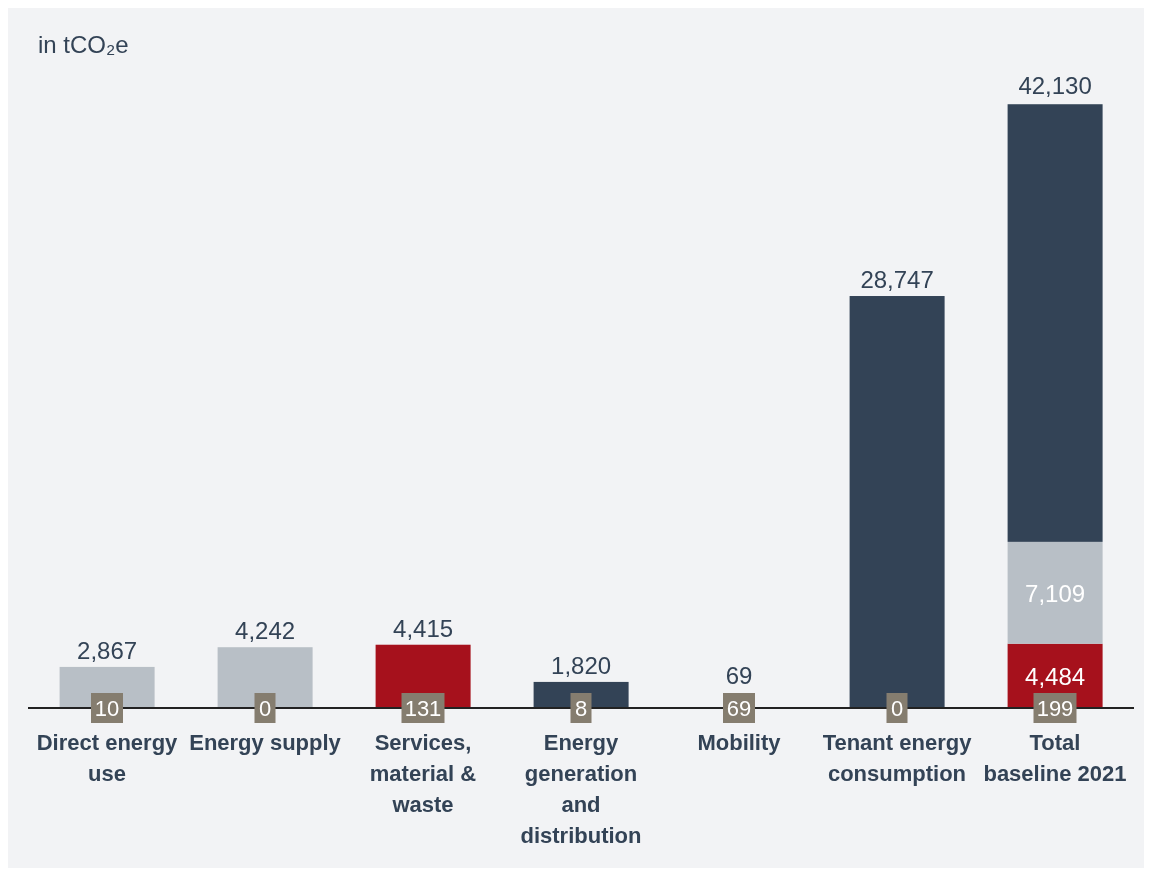 Image resolution: width=1152 pixels, height=876 pixels. I want to click on data-label: 4,242, so click(265, 631).